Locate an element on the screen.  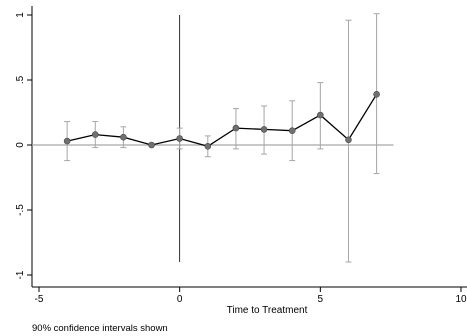
data-points is located at coordinates (221, 120).